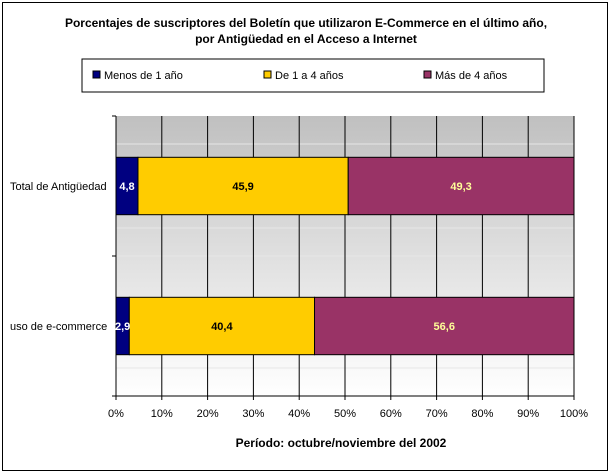  I want to click on category-label: uso de e-commerce, so click(58, 327).